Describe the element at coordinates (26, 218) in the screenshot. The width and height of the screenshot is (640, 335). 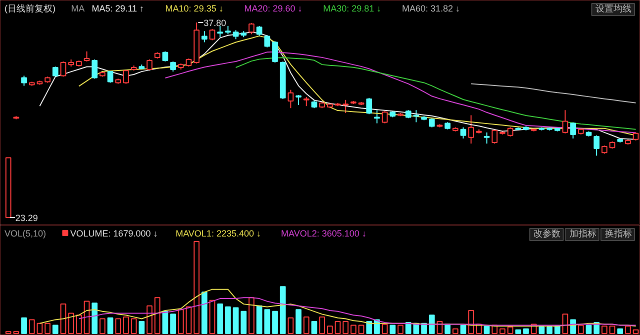
I see `annotation: 23.29` at that location.